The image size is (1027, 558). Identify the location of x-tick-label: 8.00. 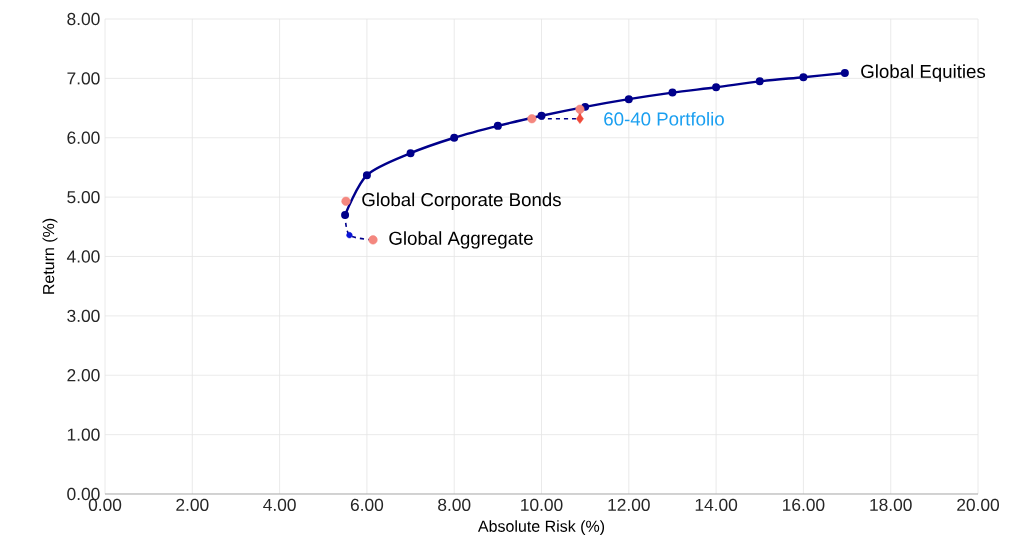
(454, 504).